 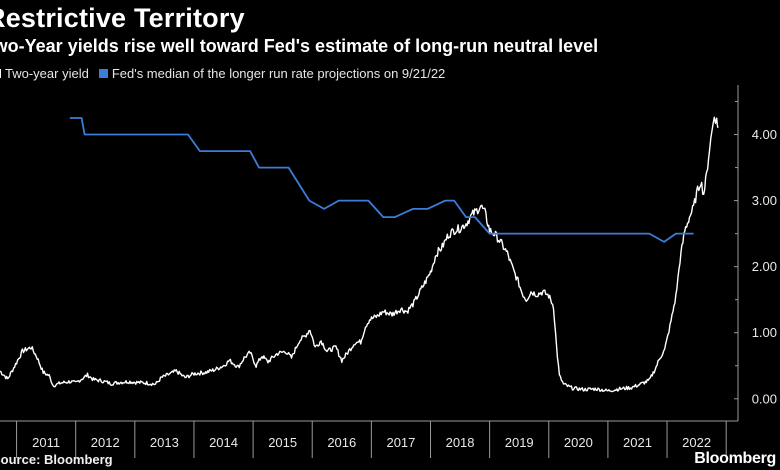 What do you see at coordinates (46, 442) in the screenshot?
I see `x-tick-label: 2011` at bounding box center [46, 442].